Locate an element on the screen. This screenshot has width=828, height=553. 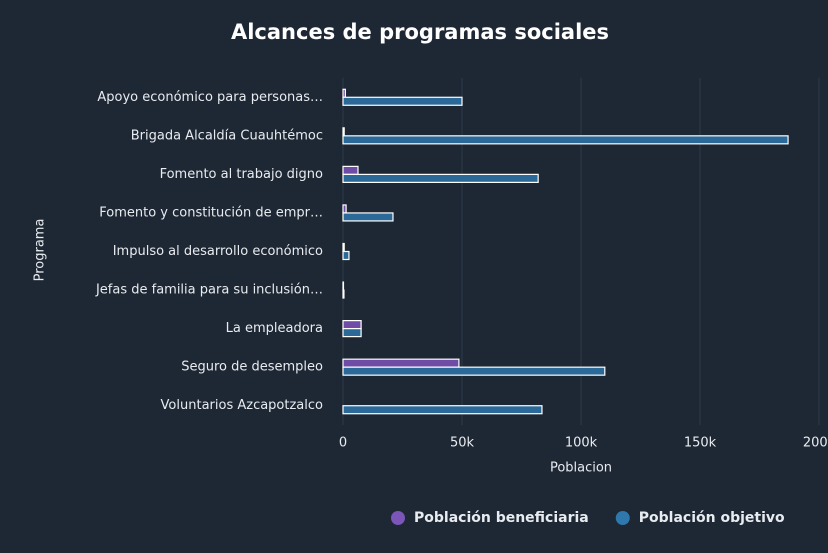
x-tick-label: 200k is located at coordinates (815, 443).